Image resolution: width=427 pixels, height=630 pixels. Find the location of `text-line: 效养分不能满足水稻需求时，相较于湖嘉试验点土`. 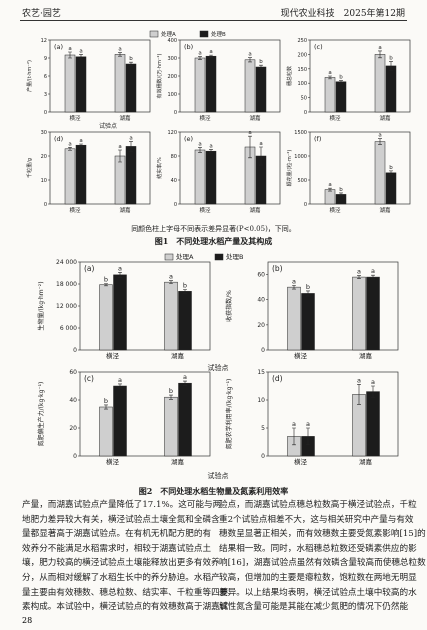

text-line: 效养分不能满足水稻需求时，相较于湖嘉试验点土 is located at coordinates (117, 548).